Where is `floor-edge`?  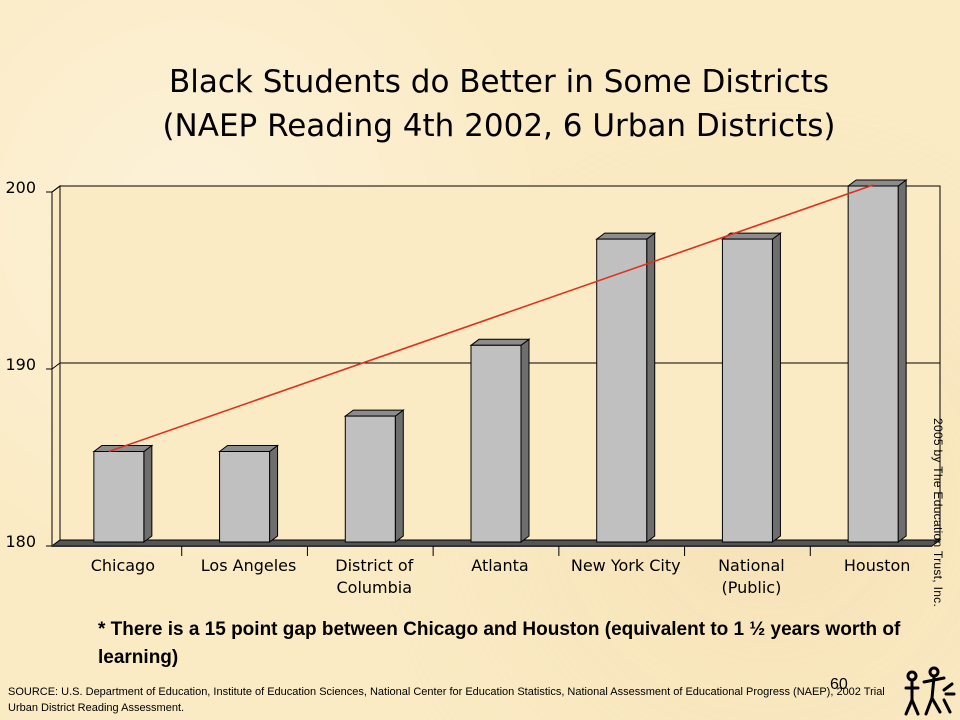 floor-edge is located at coordinates (492, 546).